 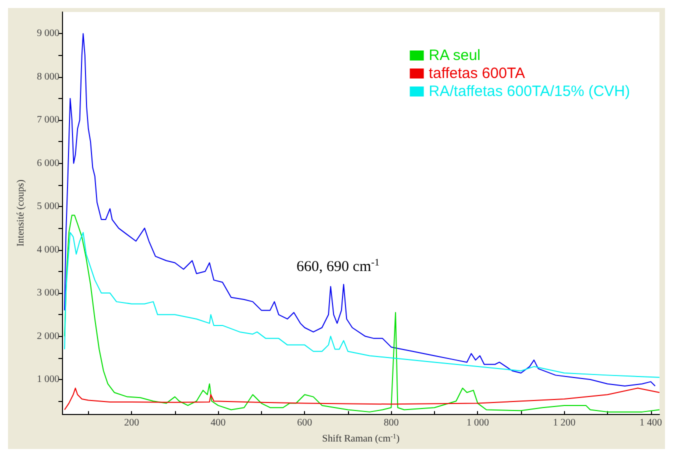 I want to click on x-tick-label: 1 000, so click(x=477, y=423).